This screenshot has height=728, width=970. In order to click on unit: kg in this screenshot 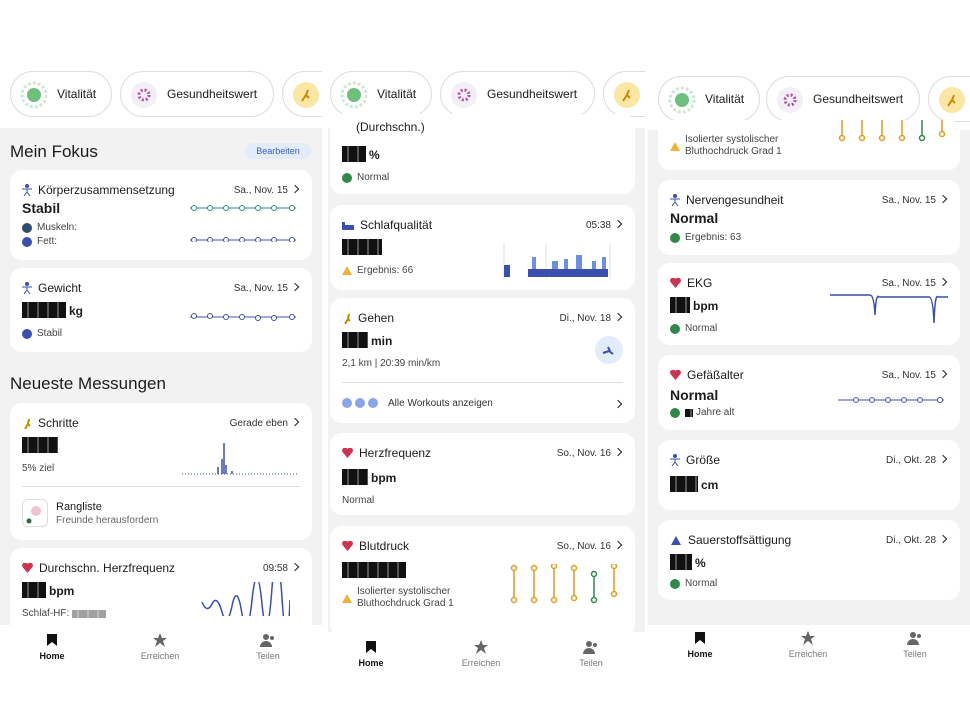, I will do `click(76, 311)`.